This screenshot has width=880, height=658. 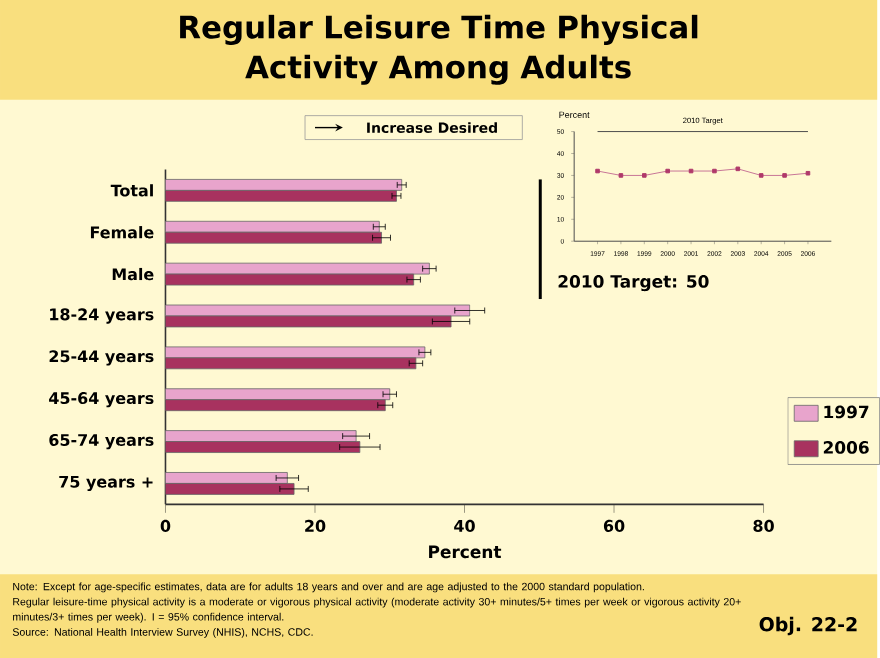 I want to click on legend-label: 2006, so click(x=846, y=447).